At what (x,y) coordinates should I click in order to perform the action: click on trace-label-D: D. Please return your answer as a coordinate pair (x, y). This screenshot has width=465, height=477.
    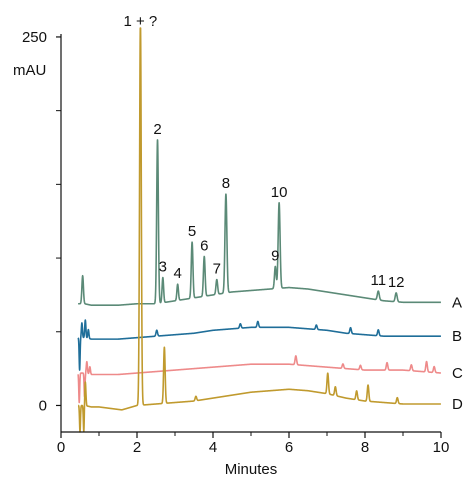
    Looking at the image, I should click on (457, 404).